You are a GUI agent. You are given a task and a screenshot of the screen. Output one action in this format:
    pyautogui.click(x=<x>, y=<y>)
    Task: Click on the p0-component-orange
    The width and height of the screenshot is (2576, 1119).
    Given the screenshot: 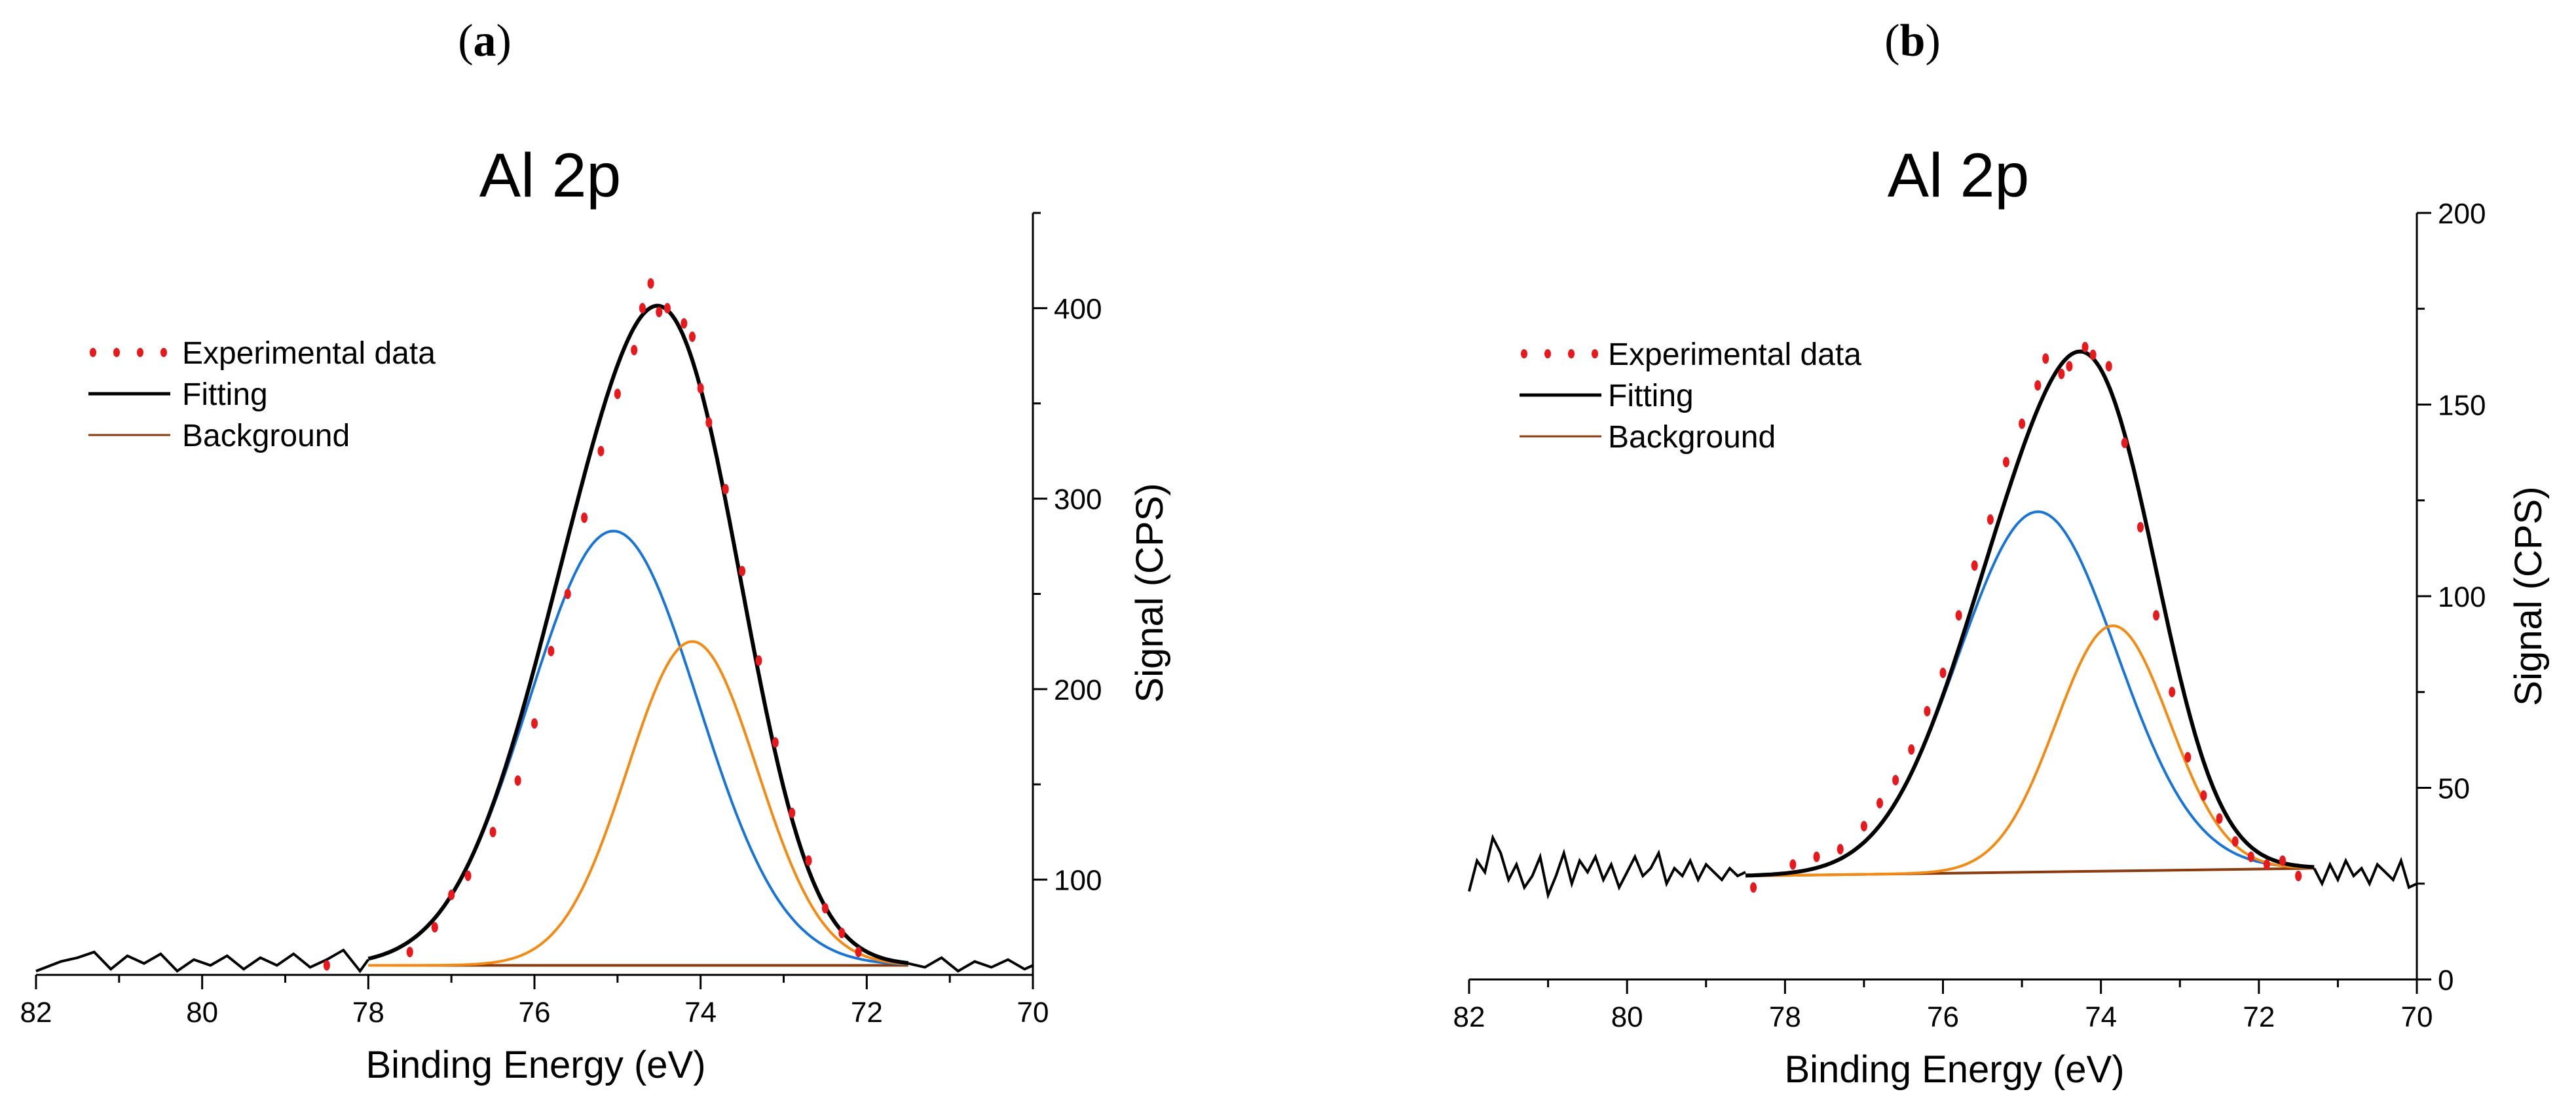 What is the action you would take?
    pyautogui.click(x=638, y=803)
    